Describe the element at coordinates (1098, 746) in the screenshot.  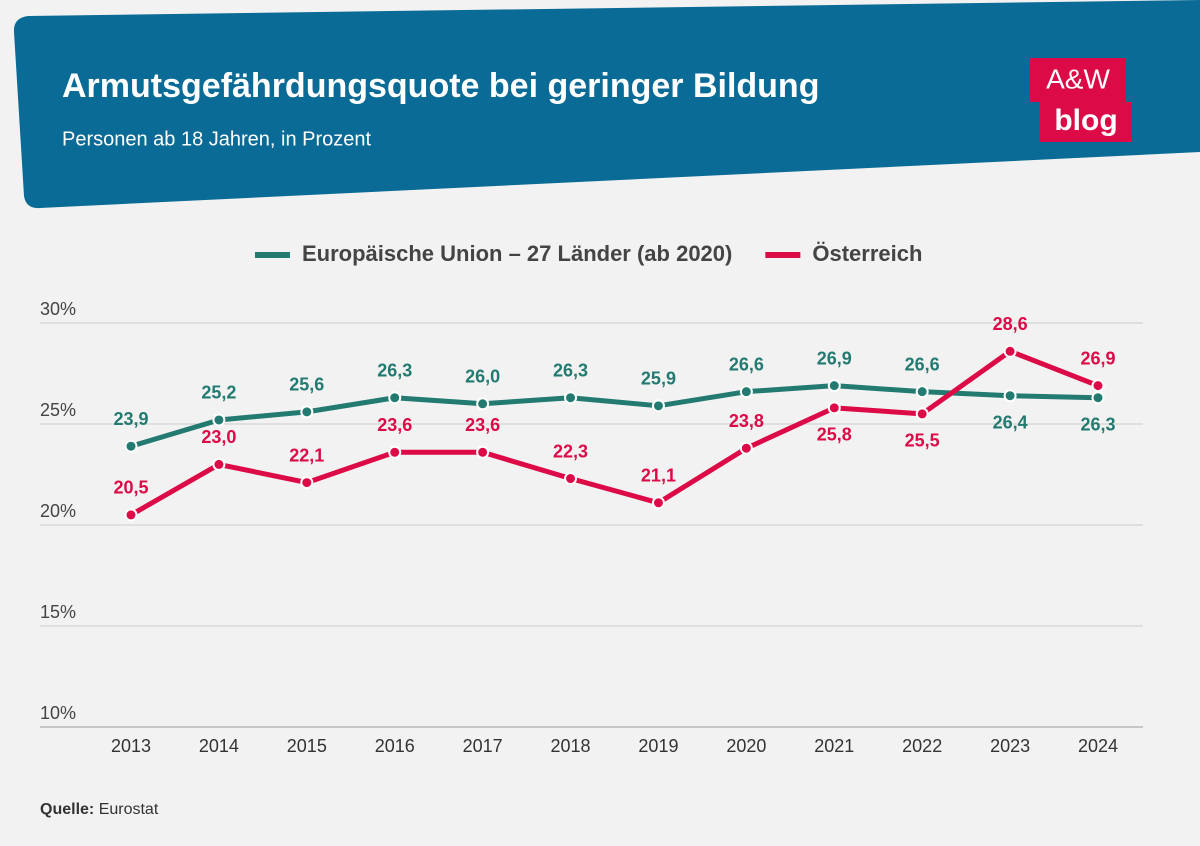
I see `x-tick-label: 2024` at that location.